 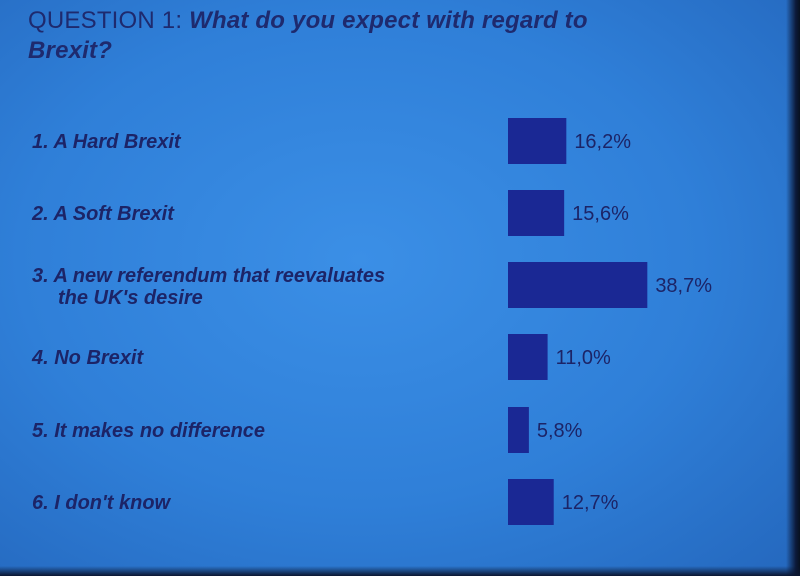 I want to click on question-number: QUESTION 1:, so click(x=105, y=20).